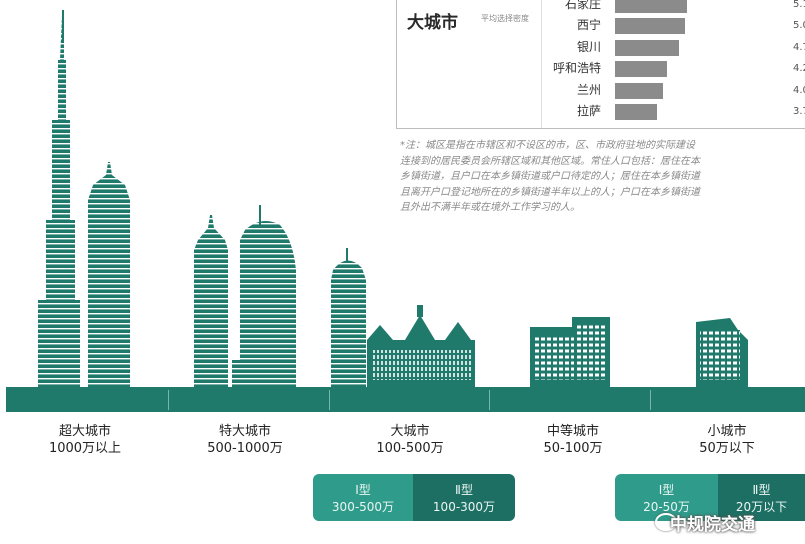 The height and width of the screenshot is (544, 805). I want to click on category-label-superlarge: 超大城市 1000万以上, so click(85, 440).